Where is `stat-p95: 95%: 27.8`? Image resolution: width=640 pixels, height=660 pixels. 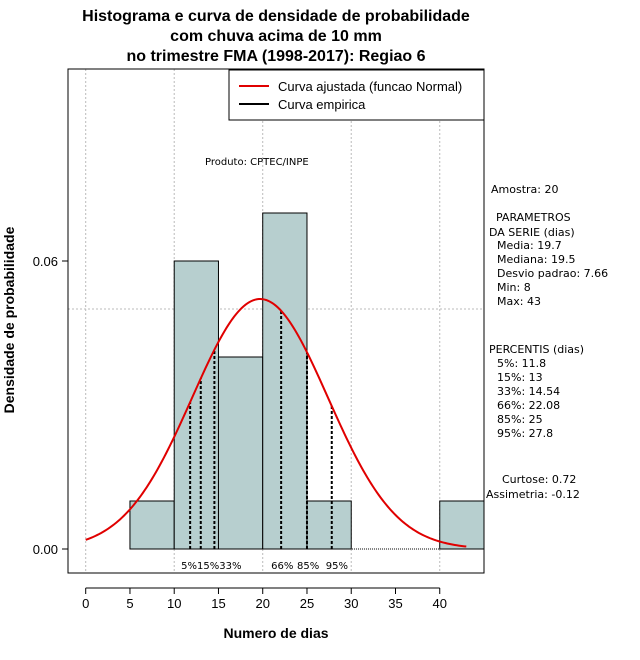
stat-p95: 95%: 27.8 is located at coordinates (525, 433).